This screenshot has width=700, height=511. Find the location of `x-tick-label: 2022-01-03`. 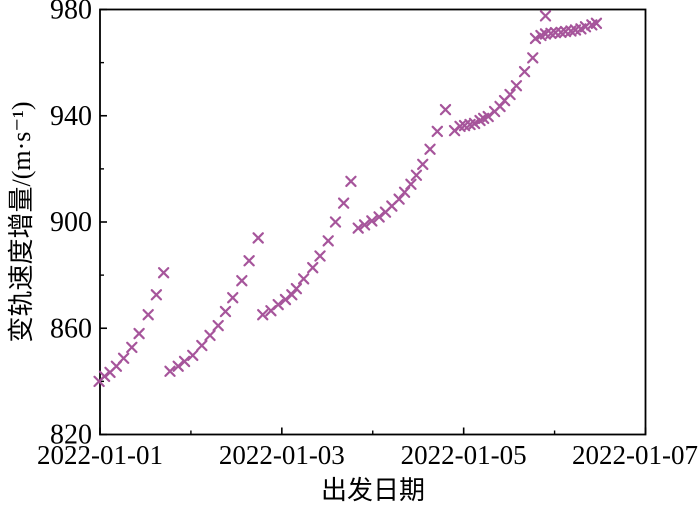

x-tick-label: 2022-01-03 is located at coordinates (282, 455).